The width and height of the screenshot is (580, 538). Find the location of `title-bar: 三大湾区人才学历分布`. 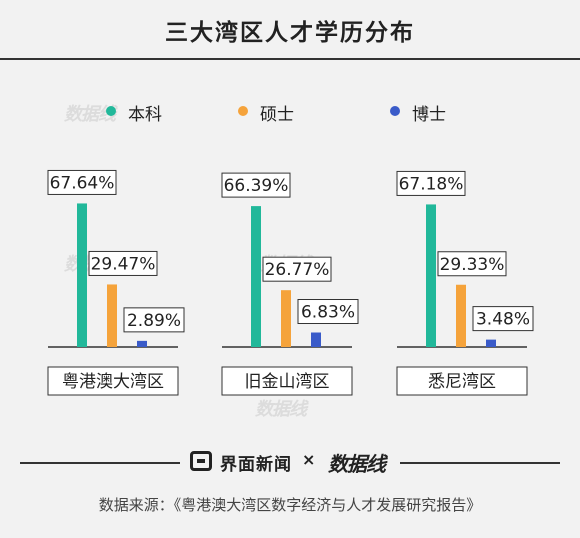

title-bar: 三大湾区人才学历分布 is located at coordinates (290, 30).